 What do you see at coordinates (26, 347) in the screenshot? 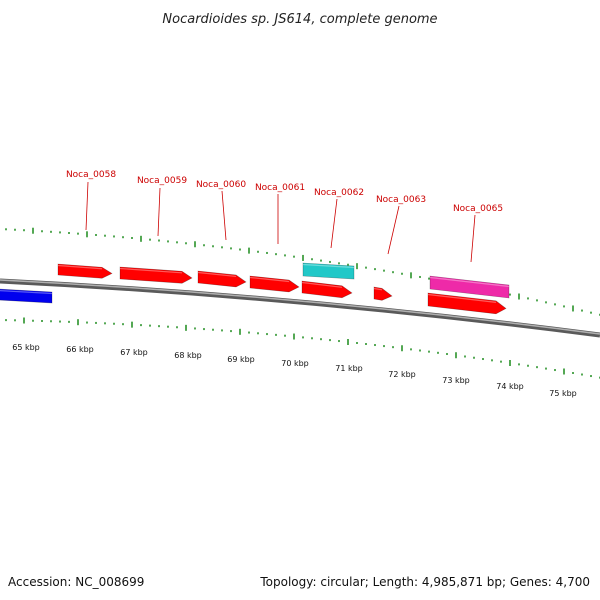
I see `scale-label: 65 kbp` at bounding box center [26, 347].